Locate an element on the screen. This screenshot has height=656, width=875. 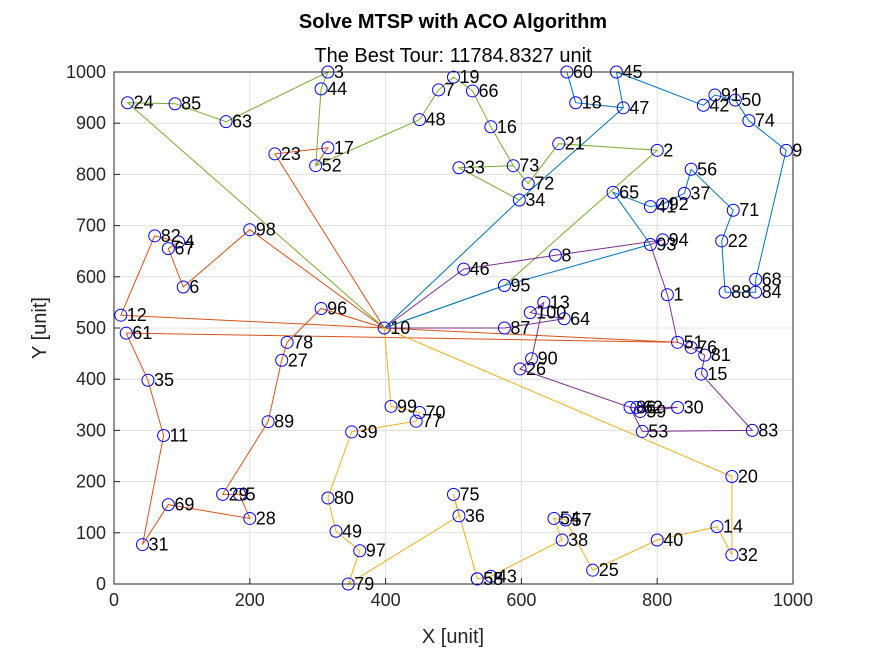
city-label: 49 is located at coordinates (352, 531).